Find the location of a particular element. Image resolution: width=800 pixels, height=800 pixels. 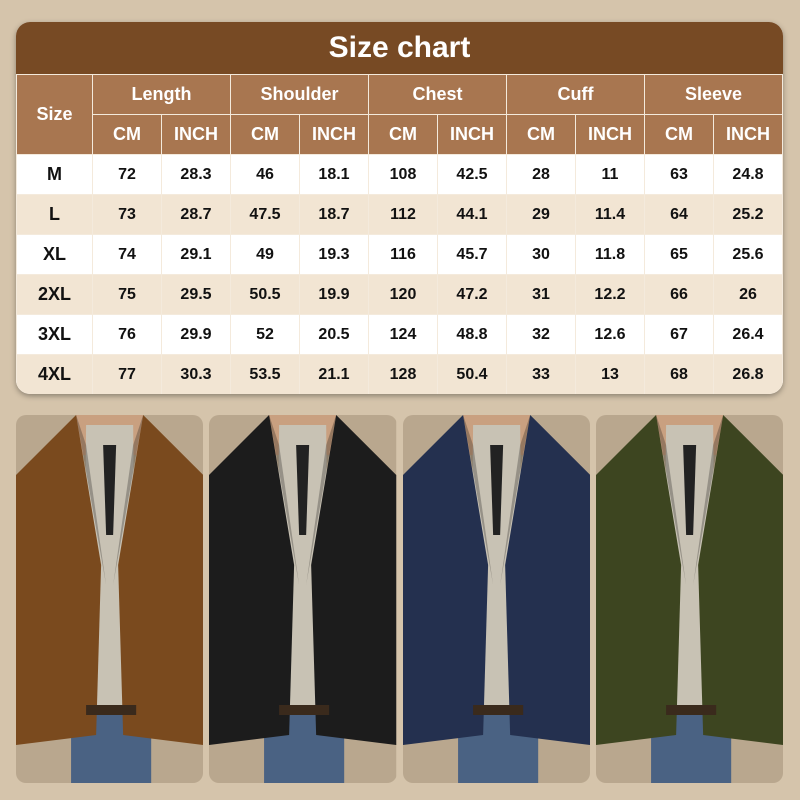

table-cell: 65 is located at coordinates (679, 254).